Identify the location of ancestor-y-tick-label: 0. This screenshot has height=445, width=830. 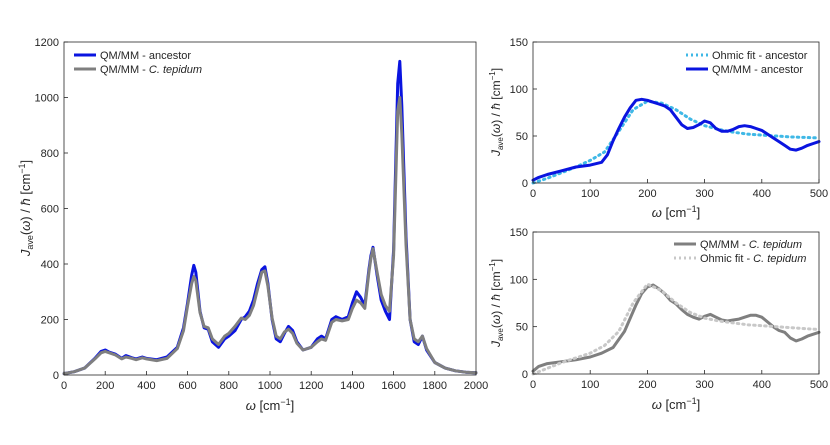
(525, 184).